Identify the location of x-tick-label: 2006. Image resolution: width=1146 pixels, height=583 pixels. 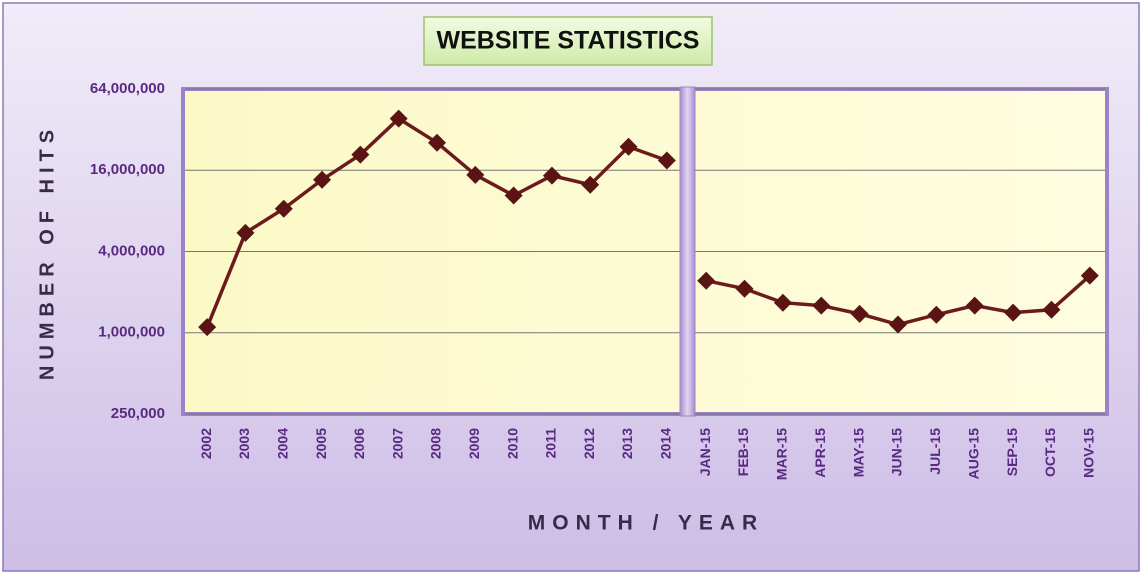
(359, 443).